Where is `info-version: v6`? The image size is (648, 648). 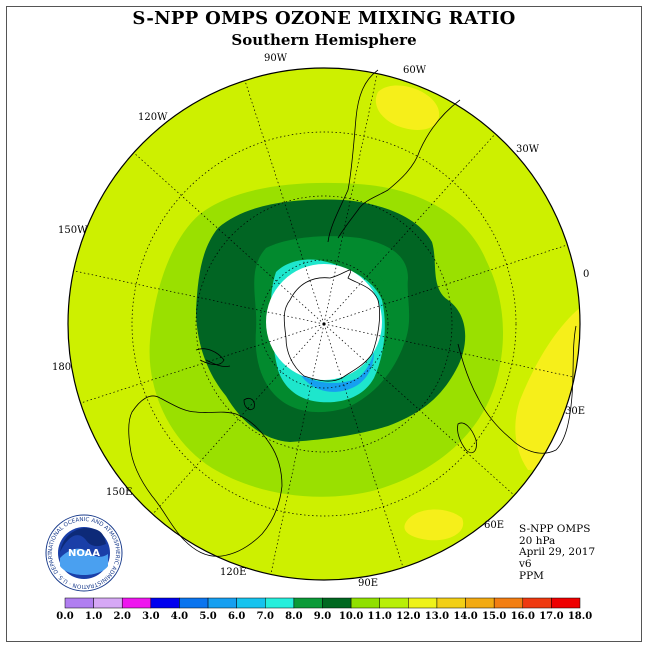 info-version: v6 is located at coordinates (525, 564).